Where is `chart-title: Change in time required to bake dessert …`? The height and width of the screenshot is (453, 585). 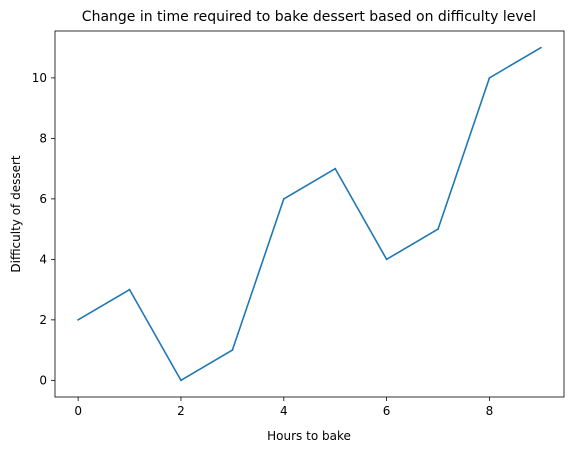
chart-title: Change in time required to bake dessert … is located at coordinates (309, 17).